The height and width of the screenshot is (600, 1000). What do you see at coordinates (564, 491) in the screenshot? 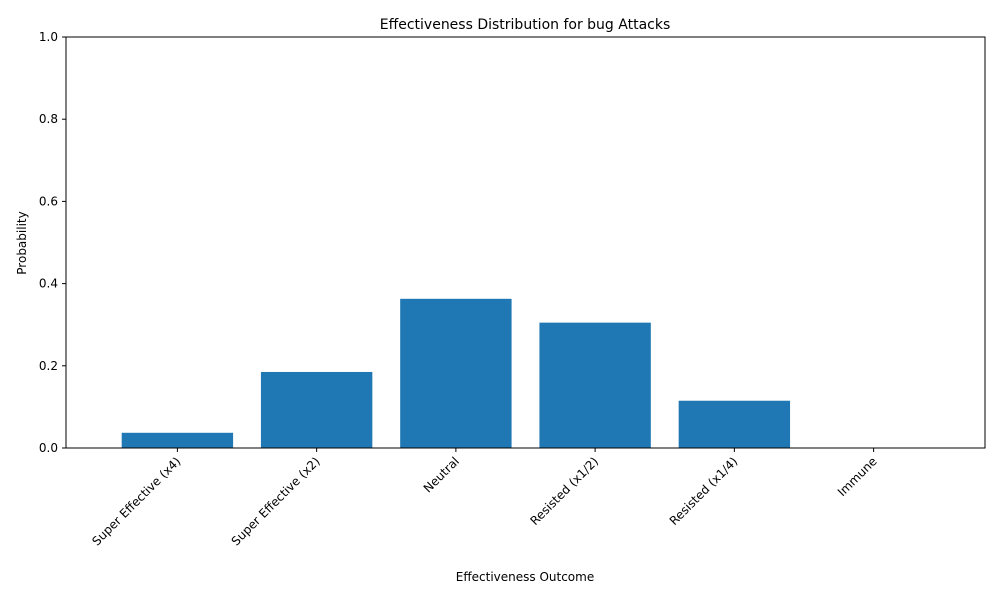
I see `x-tick-label-3: Resisted (x1/2)` at bounding box center [564, 491].